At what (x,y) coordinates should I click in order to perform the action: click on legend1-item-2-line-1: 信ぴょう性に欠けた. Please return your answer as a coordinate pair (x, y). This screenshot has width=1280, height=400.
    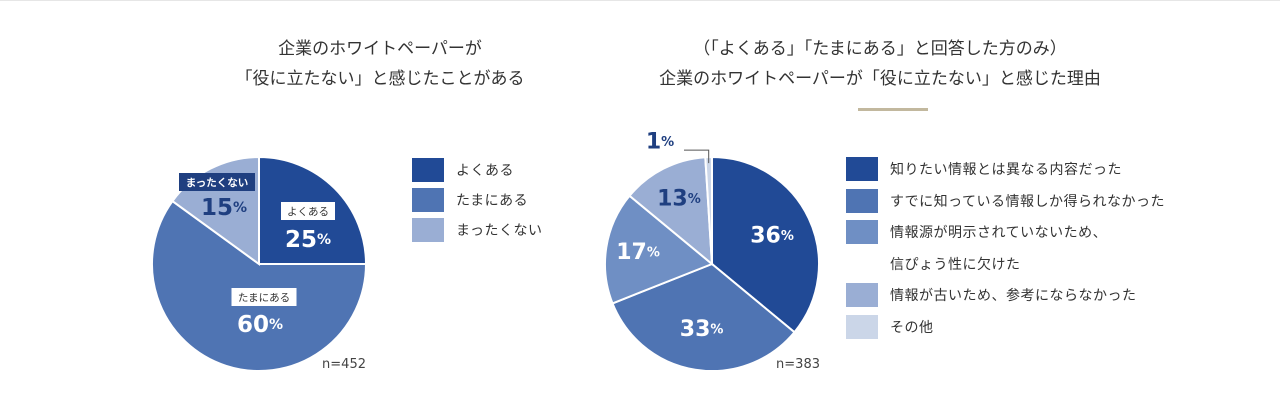
    Looking at the image, I should click on (933, 264).